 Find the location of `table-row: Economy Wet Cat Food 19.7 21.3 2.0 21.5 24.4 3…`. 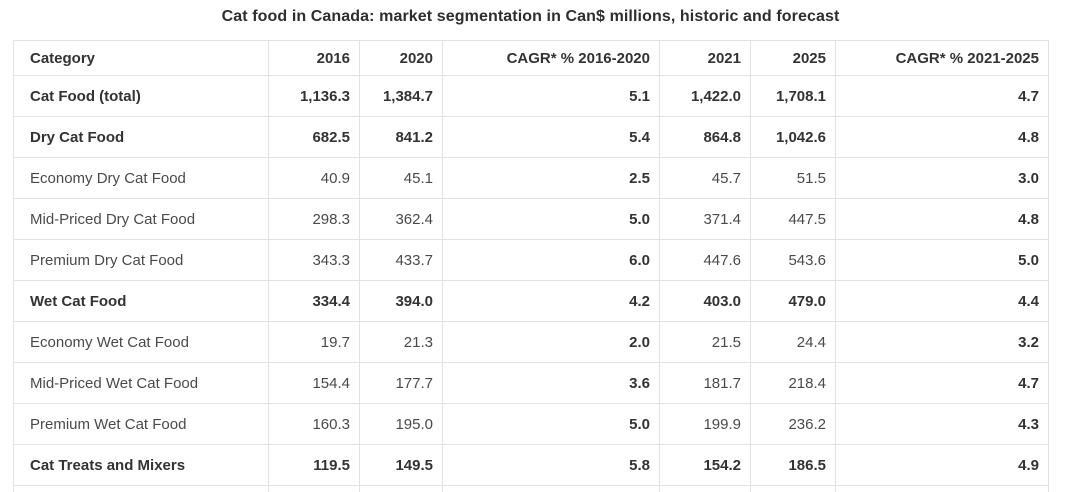

table-row: Economy Wet Cat Food 19.7 21.3 2.0 21.5 24.4 3… is located at coordinates (531, 342).